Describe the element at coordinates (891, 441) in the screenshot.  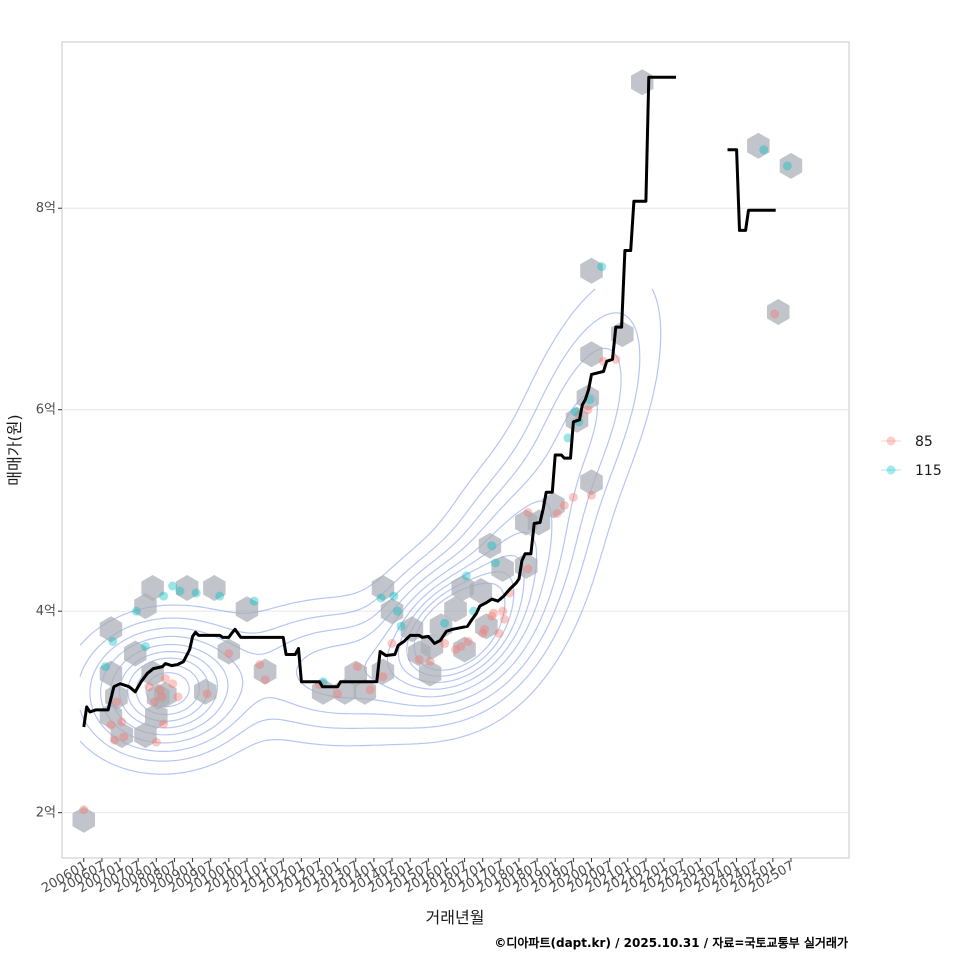
I see `legend-key-85-dot` at that location.